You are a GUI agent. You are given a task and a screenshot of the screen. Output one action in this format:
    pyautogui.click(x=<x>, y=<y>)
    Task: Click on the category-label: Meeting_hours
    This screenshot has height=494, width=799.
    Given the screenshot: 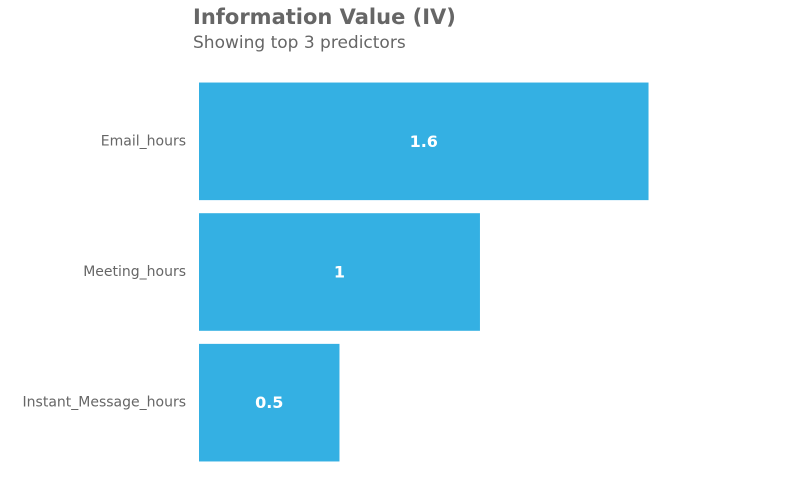 What is the action you would take?
    pyautogui.click(x=134, y=272)
    